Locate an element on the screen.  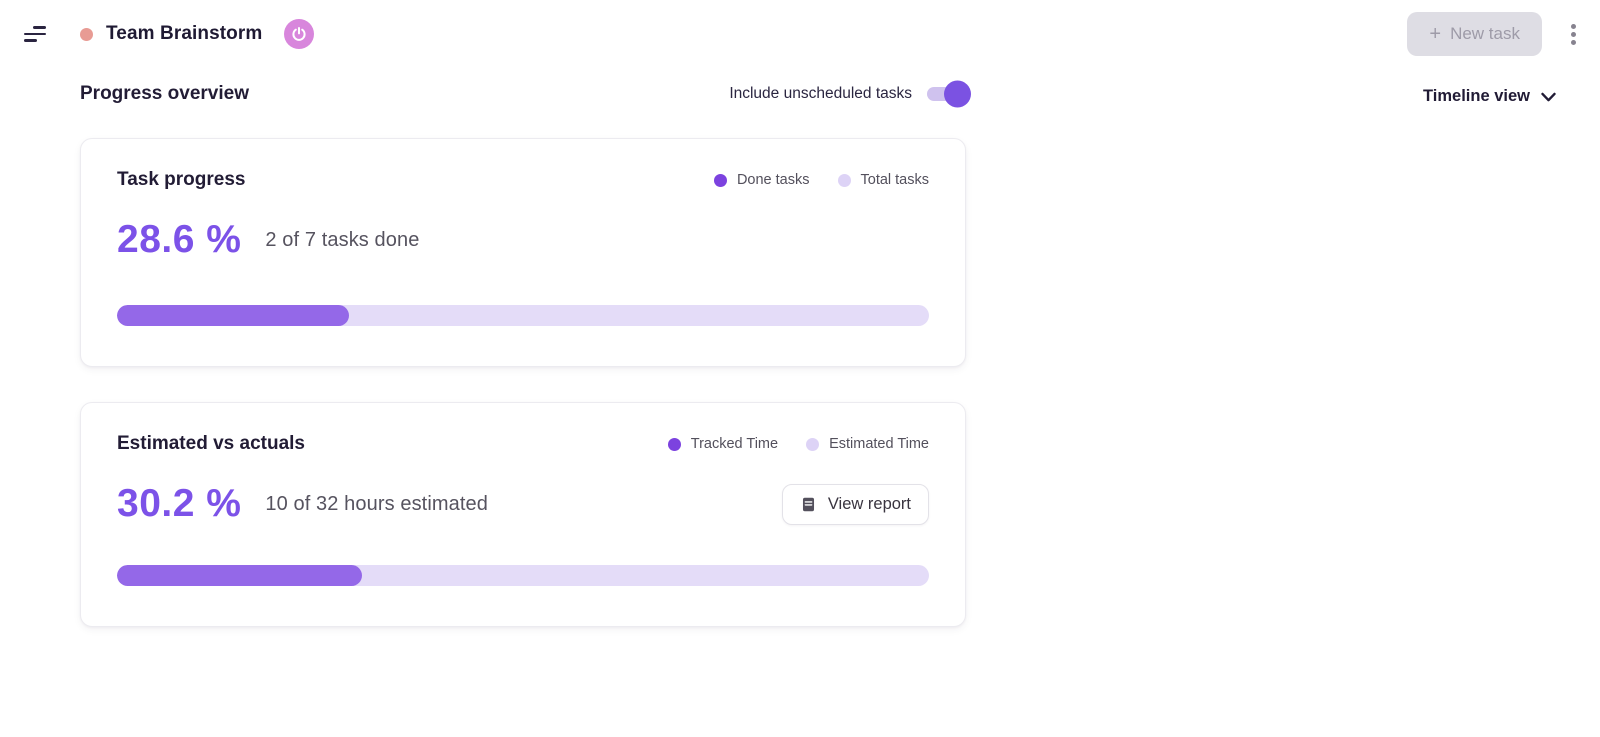
top-bar: Team Brainstorm + New task is located at coordinates (800, 34).